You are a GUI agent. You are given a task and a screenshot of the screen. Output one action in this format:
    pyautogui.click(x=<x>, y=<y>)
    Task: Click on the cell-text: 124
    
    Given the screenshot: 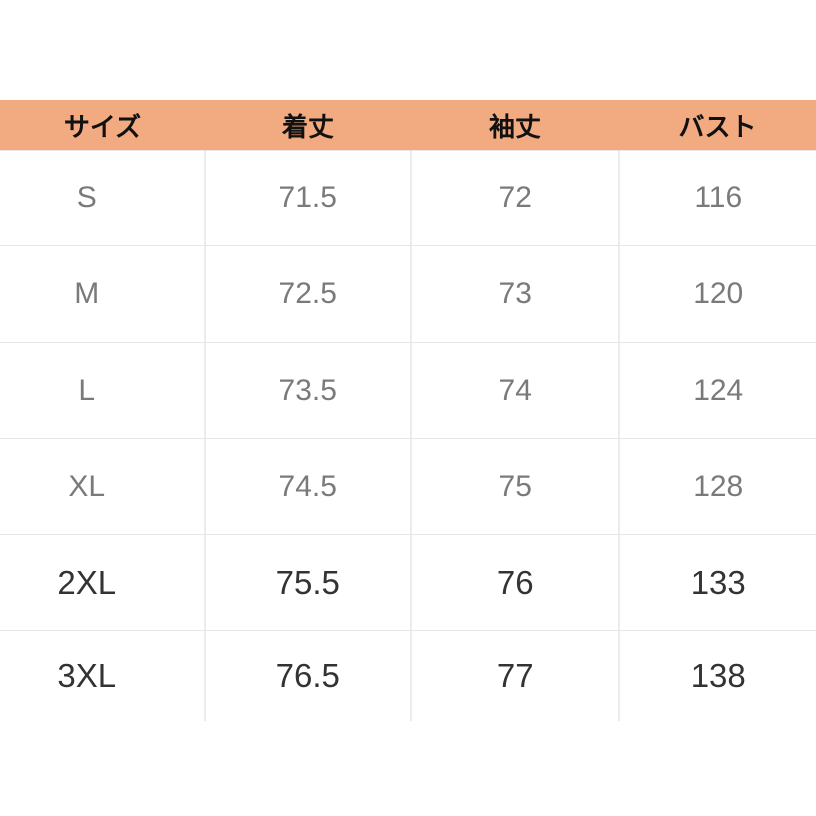 What is the action you would take?
    pyautogui.click(x=718, y=390)
    